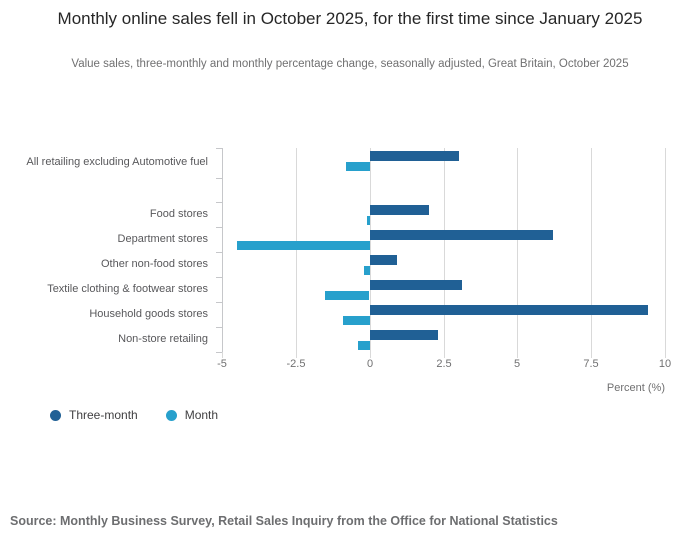 This screenshot has height=549, width=700. What do you see at coordinates (444, 364) in the screenshot?
I see `x-axis-tick-label: 2.5` at bounding box center [444, 364].